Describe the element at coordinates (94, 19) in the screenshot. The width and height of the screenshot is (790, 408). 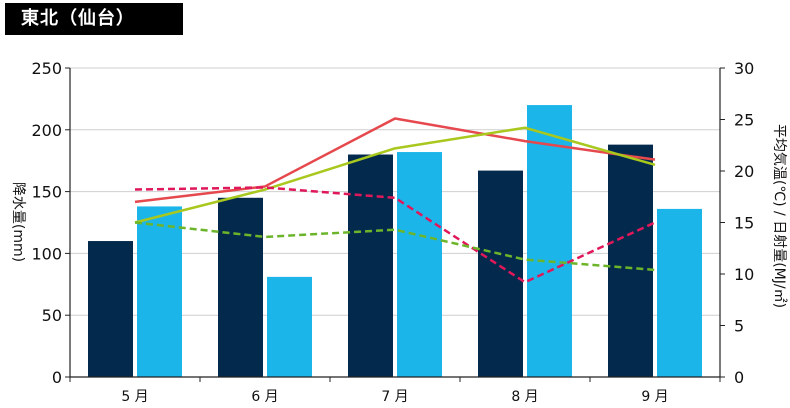
I see `chart-title: 東北（仙台）` at that location.